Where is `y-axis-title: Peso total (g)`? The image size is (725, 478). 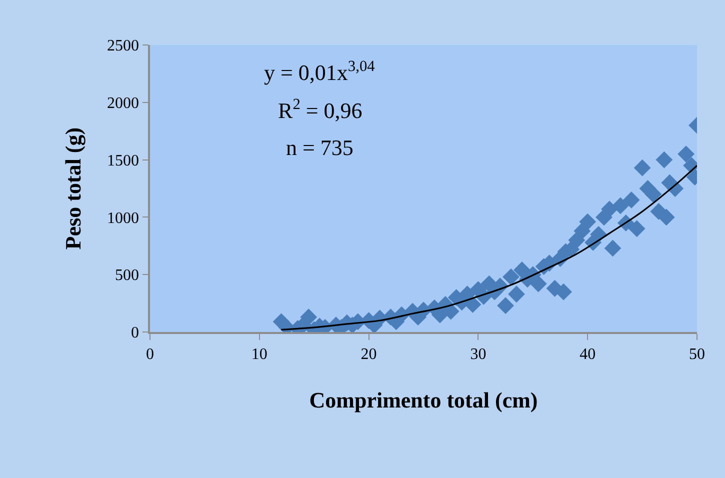
y-axis-title: Peso total (g) is located at coordinates (73, 188).